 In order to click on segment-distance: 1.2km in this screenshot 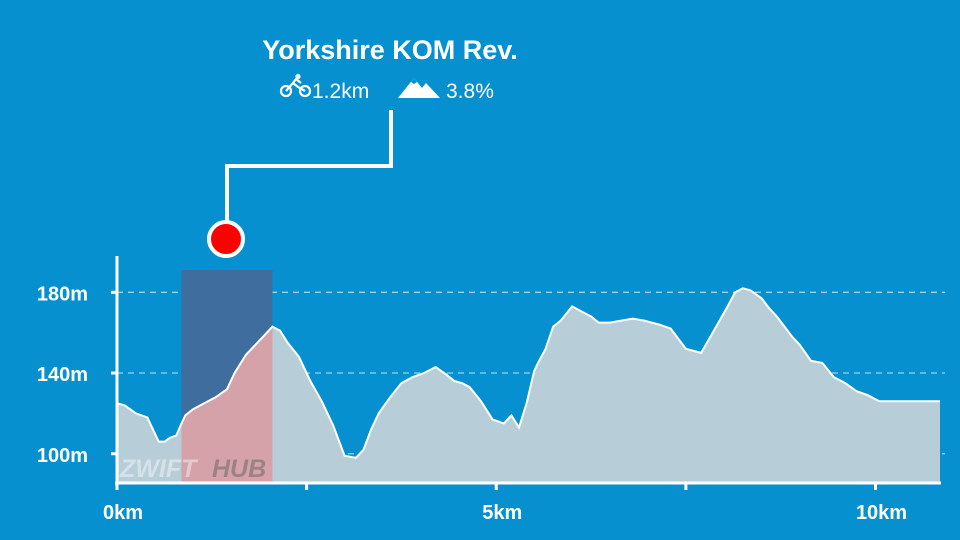, I will do `click(340, 91)`.